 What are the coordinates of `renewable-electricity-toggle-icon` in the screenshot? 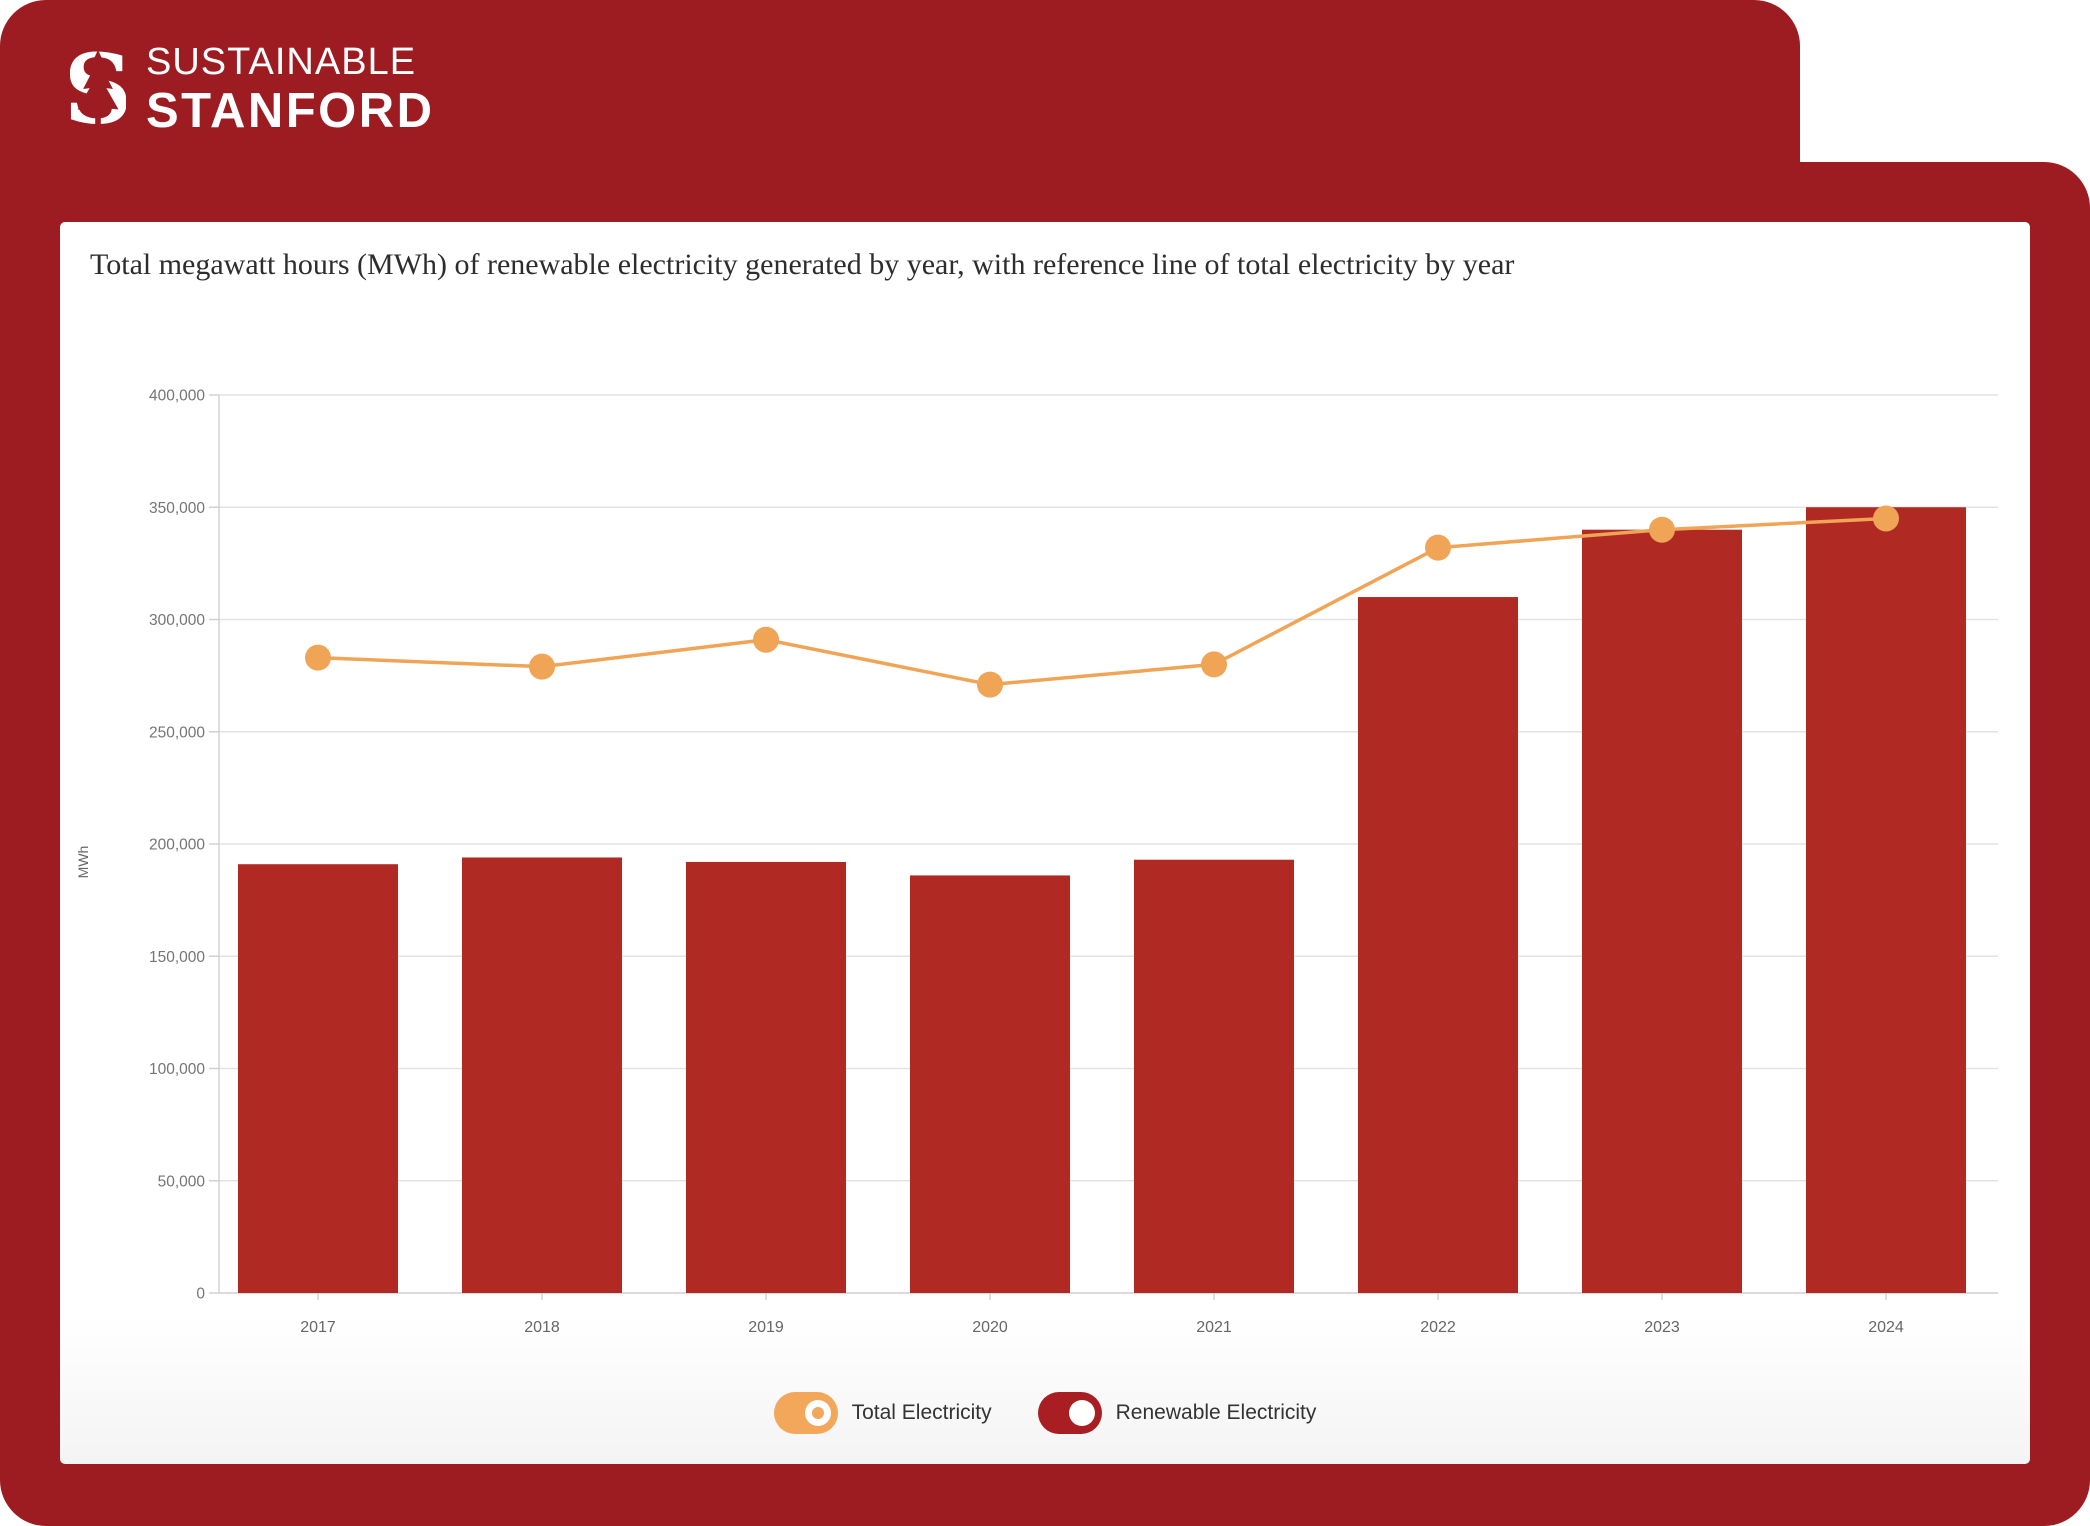 It's located at (1069, 1413).